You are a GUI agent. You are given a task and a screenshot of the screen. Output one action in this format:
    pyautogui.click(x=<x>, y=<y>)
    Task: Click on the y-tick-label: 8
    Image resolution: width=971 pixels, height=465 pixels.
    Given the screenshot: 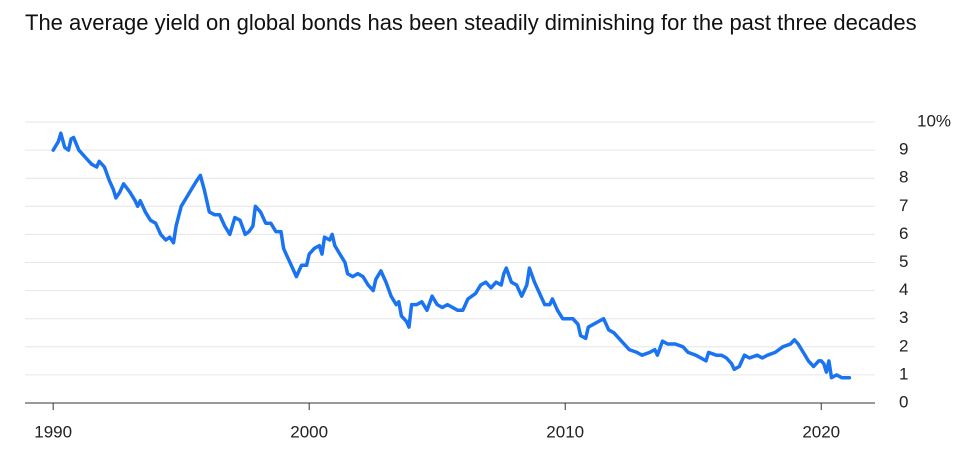 What is the action you would take?
    pyautogui.click(x=903, y=177)
    